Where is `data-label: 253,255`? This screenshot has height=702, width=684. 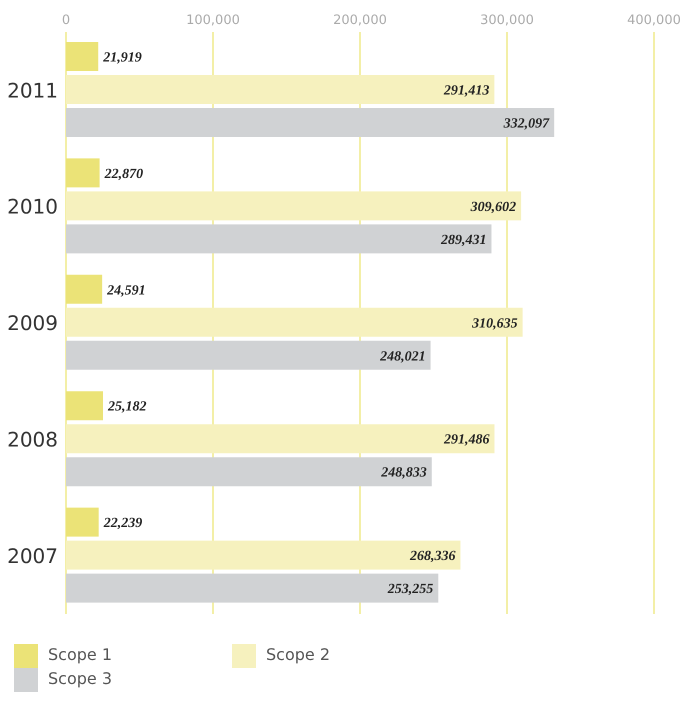 data-label: 253,255 is located at coordinates (410, 590).